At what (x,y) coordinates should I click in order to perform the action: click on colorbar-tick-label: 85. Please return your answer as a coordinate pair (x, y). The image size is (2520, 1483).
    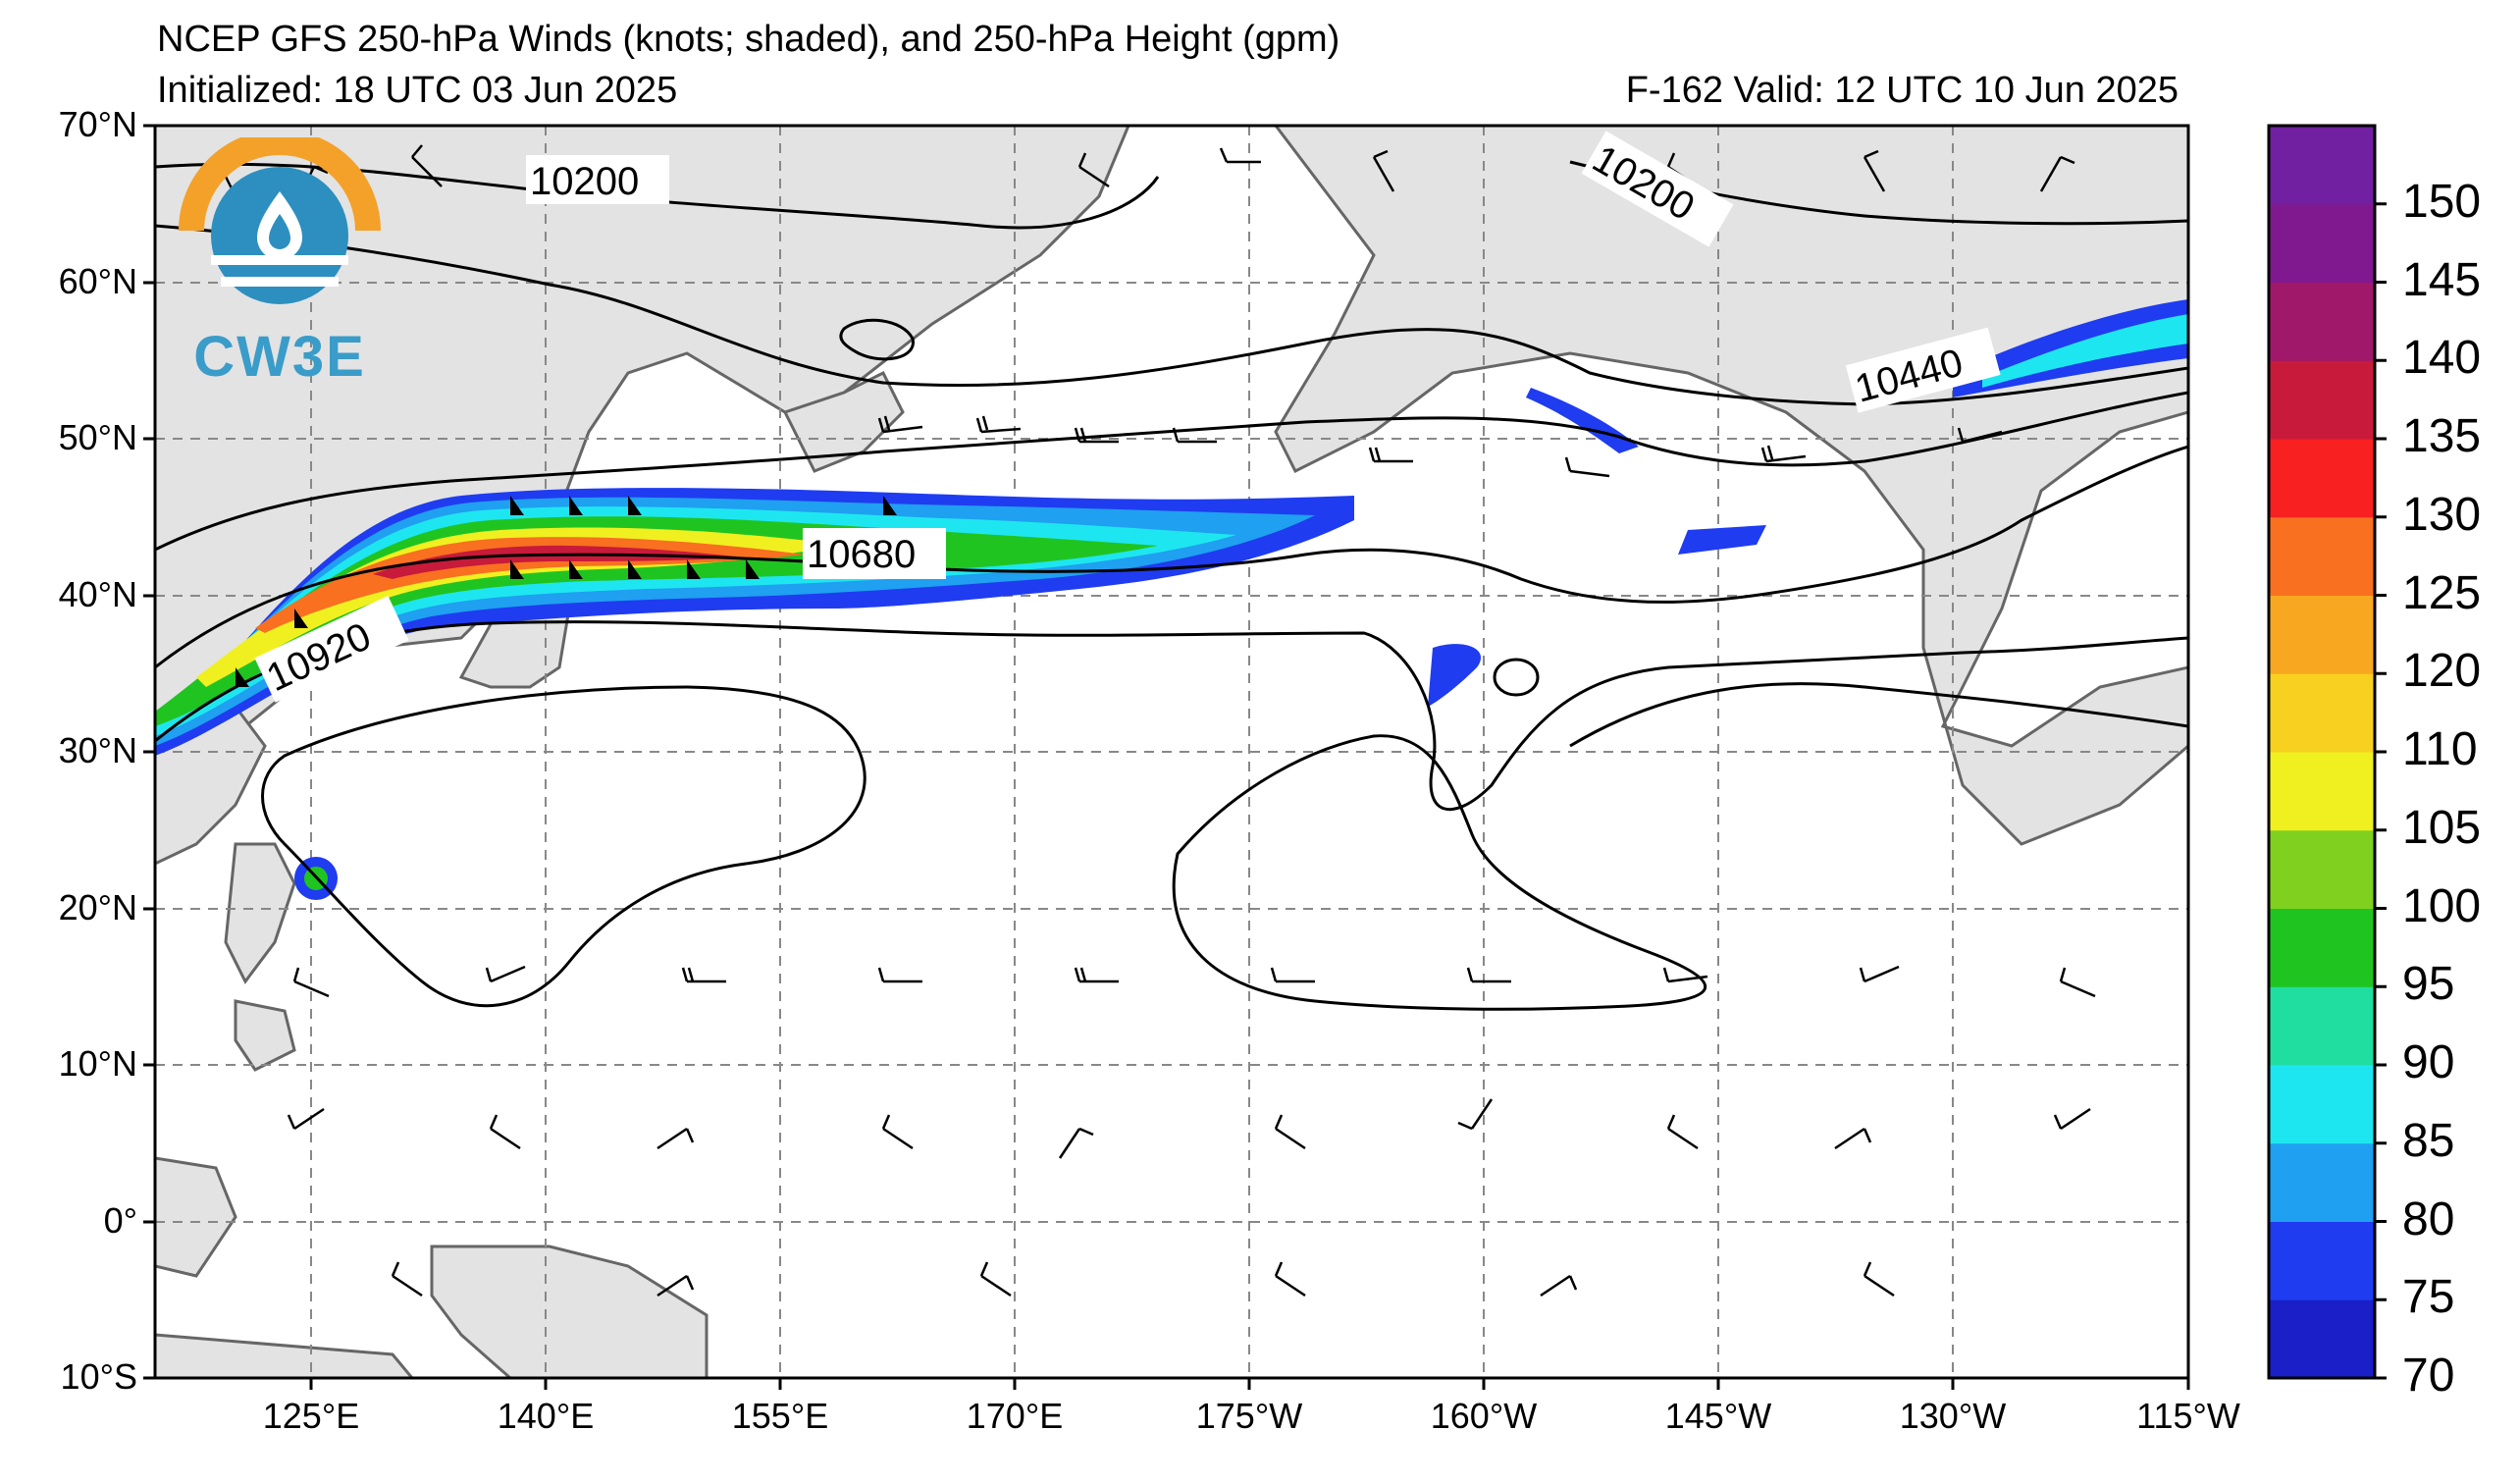
    Looking at the image, I should click on (2428, 1140).